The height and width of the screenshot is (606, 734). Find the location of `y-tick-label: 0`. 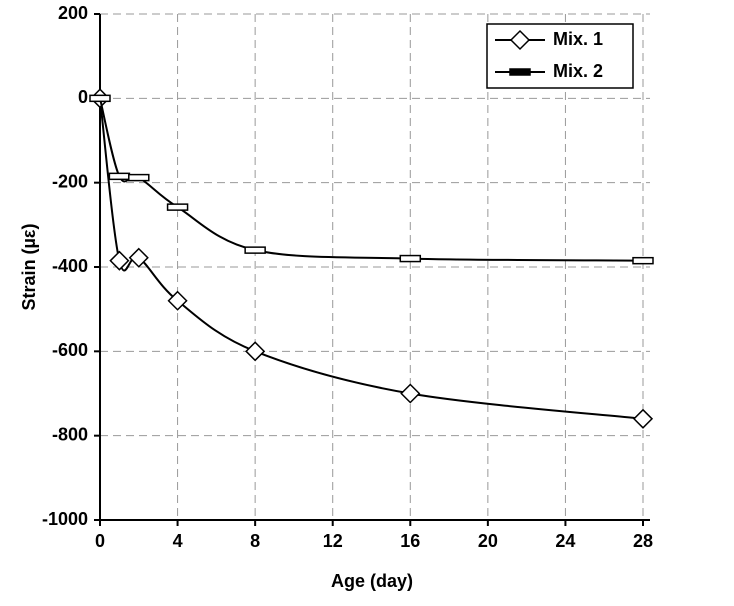

y-tick-label: 0 is located at coordinates (83, 97).